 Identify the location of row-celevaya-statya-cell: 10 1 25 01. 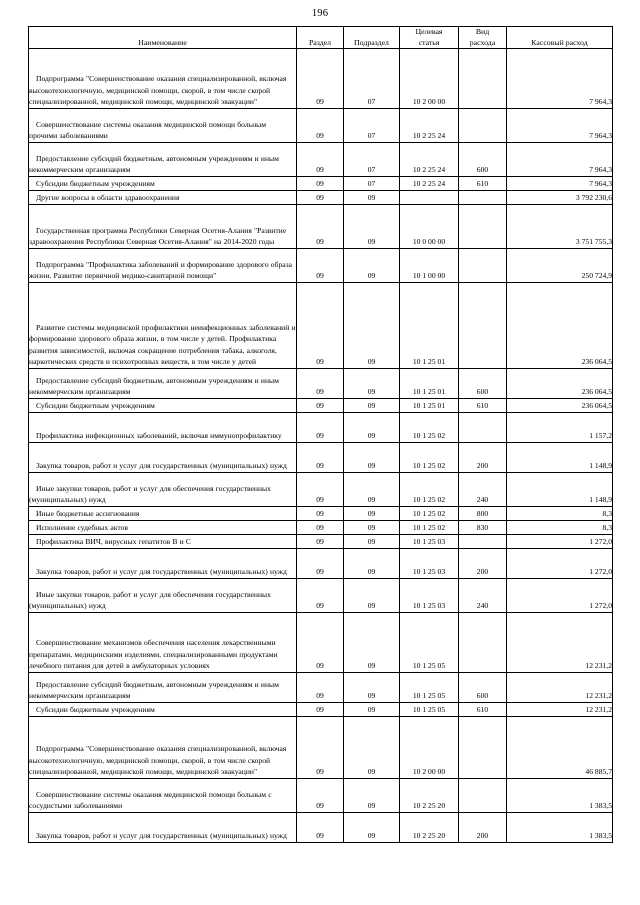
(429, 325).